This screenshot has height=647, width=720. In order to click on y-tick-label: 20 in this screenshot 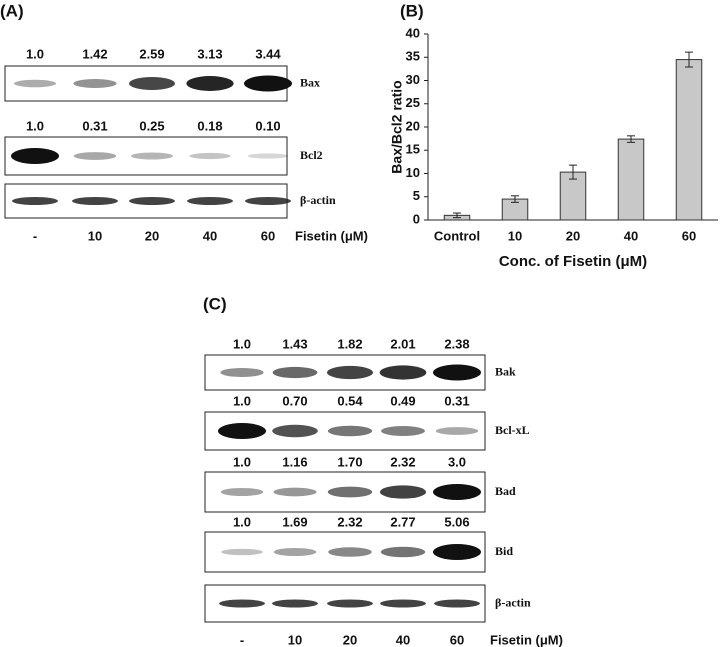, I will do `click(413, 125)`.